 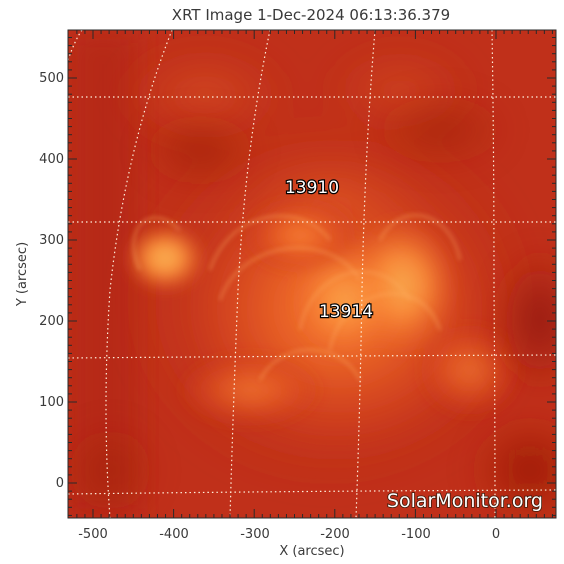 What do you see at coordinates (51, 240) in the screenshot?
I see `y-tick-label: 300` at bounding box center [51, 240].